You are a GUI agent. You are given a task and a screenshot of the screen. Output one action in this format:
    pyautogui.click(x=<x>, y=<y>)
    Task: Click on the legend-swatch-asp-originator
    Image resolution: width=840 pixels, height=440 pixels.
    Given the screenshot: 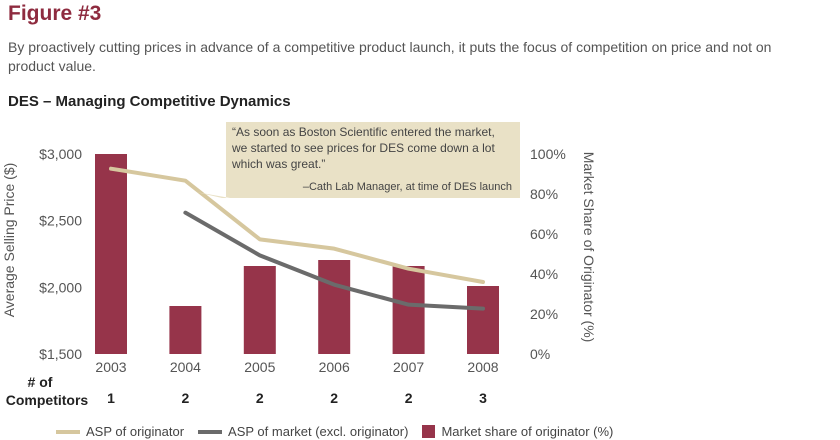 What is the action you would take?
    pyautogui.click(x=68, y=431)
    